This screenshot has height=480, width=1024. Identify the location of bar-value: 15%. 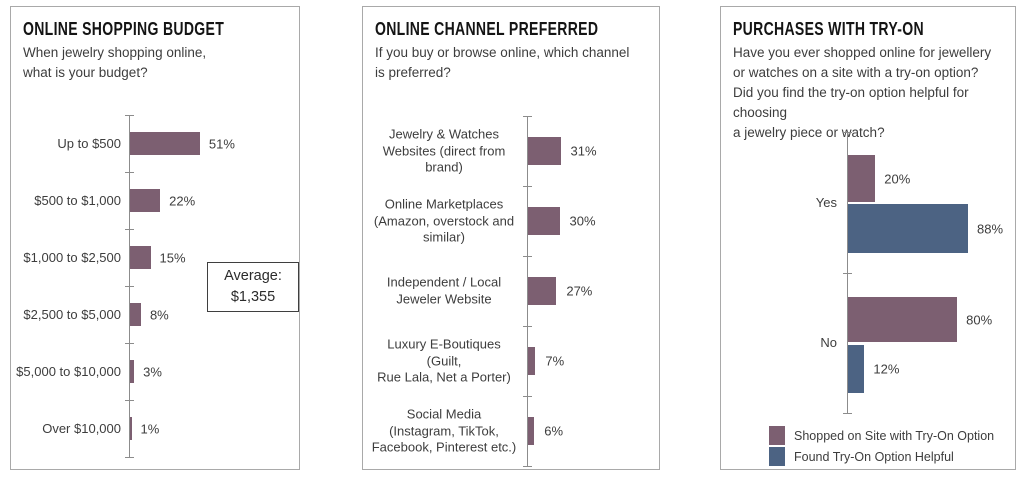
(172, 257).